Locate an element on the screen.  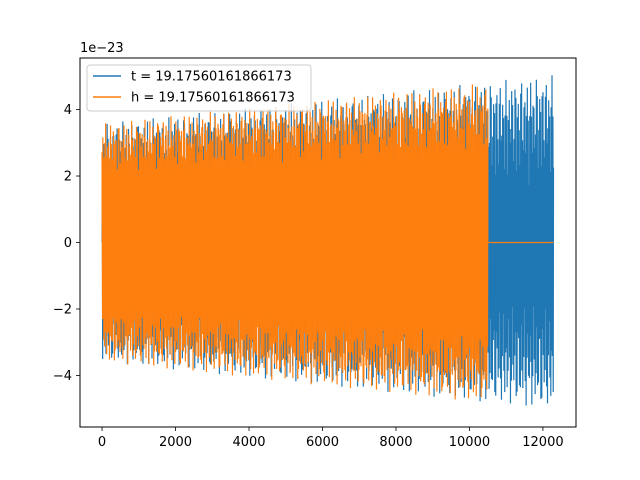
y-axis: −4 −2 0 2 4 is located at coordinates (66, 243).